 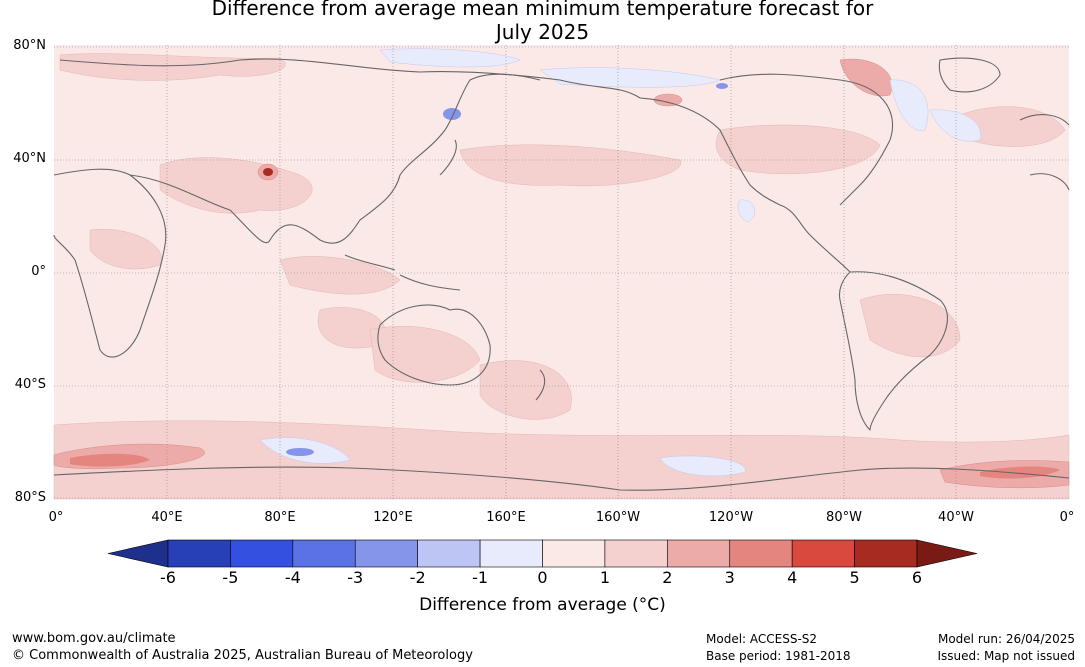 I want to click on lon-label-120w: 120°W, so click(x=731, y=517).